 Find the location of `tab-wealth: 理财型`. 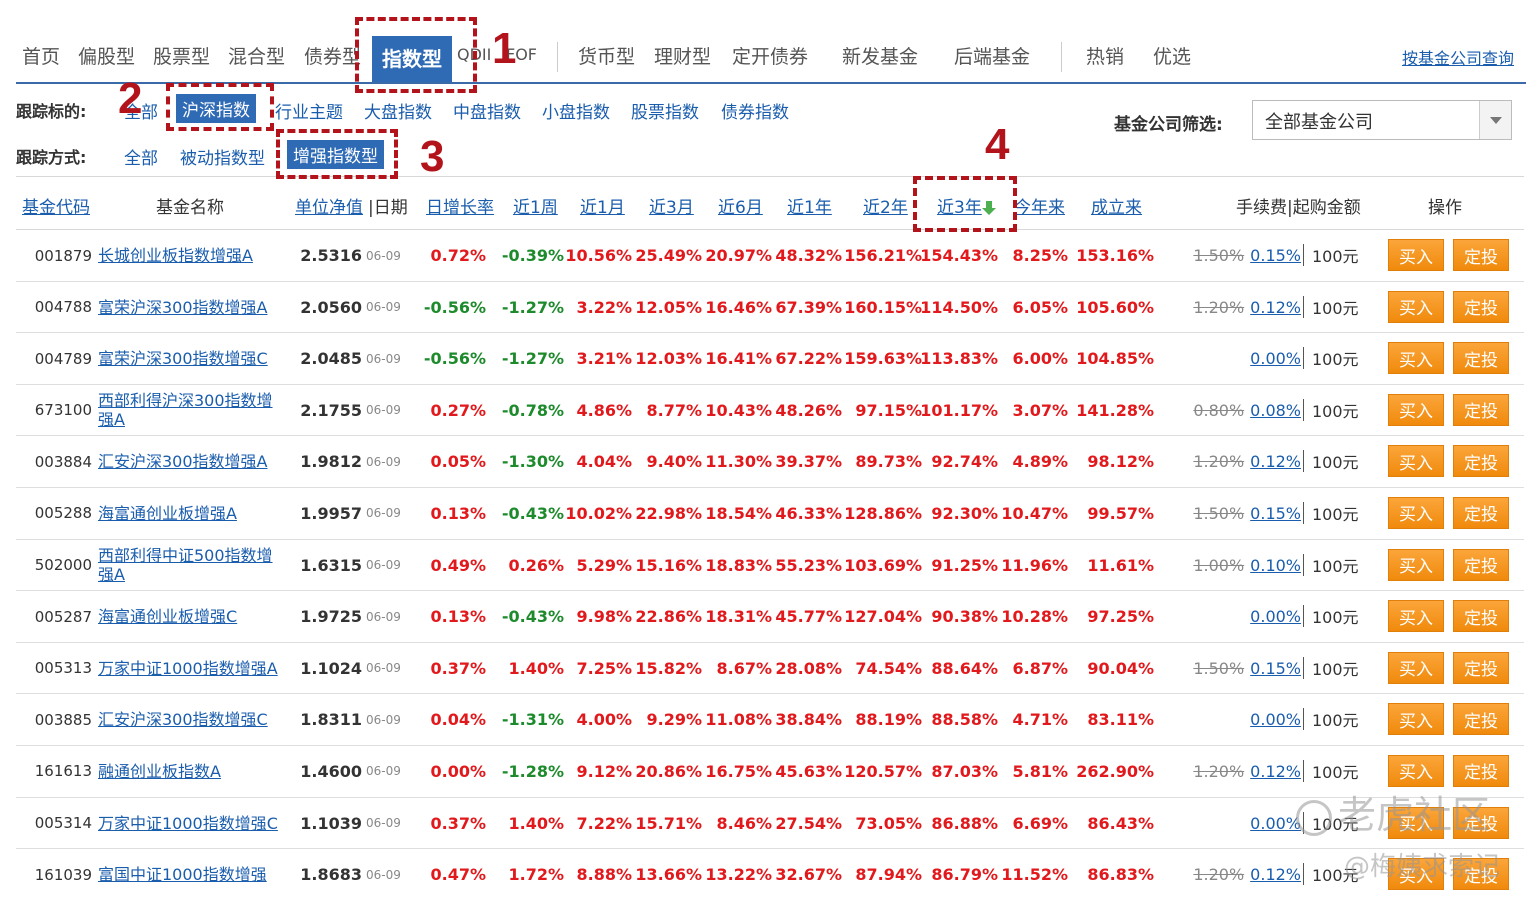

tab-wealth: 理财型 is located at coordinates (683, 57).